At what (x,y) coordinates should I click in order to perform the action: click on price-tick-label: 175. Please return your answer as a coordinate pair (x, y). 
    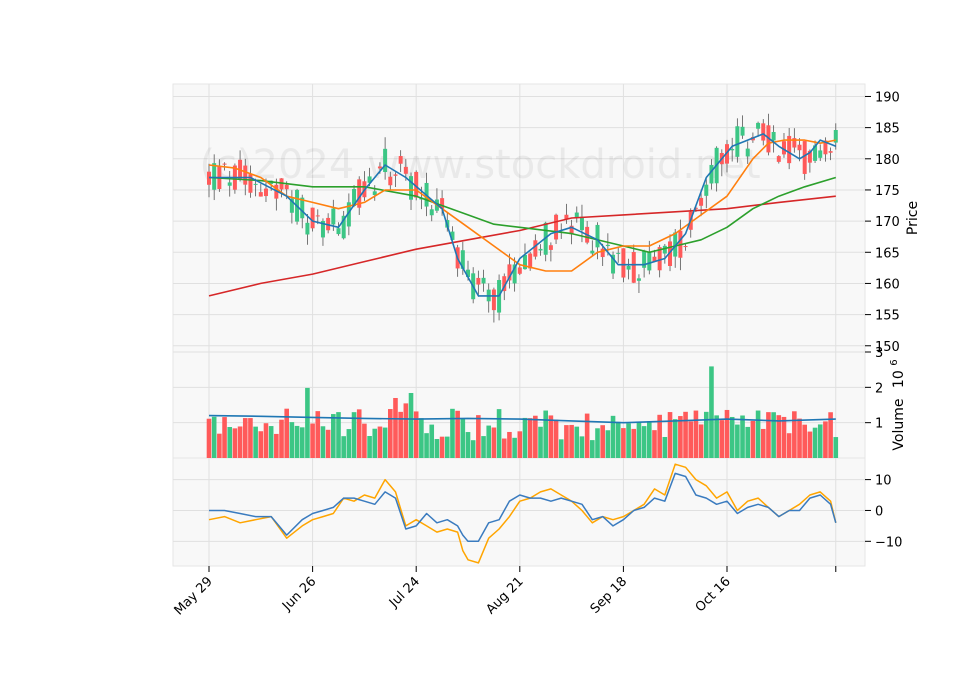
    Looking at the image, I should click on (887, 191).